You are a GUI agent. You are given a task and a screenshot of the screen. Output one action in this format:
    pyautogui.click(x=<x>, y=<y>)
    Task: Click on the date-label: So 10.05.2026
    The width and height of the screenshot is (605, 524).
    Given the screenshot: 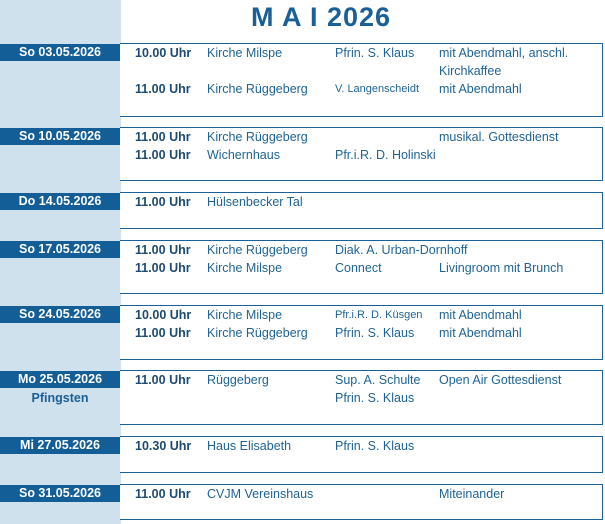 What is the action you would take?
    pyautogui.click(x=60, y=136)
    